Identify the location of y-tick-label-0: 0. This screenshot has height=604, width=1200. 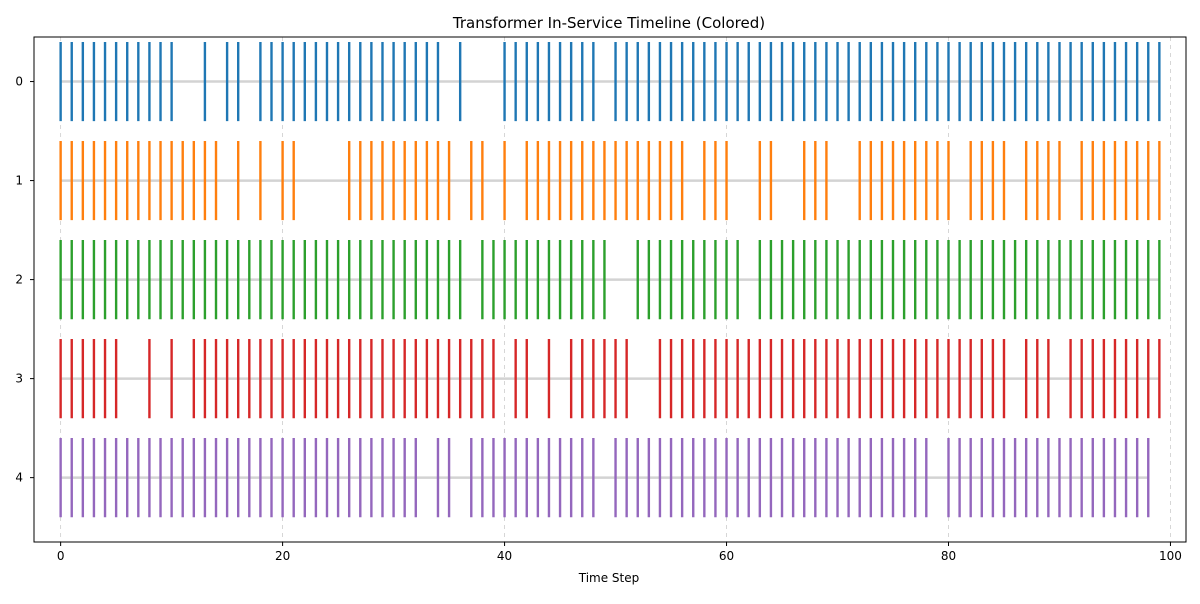
(19, 82).